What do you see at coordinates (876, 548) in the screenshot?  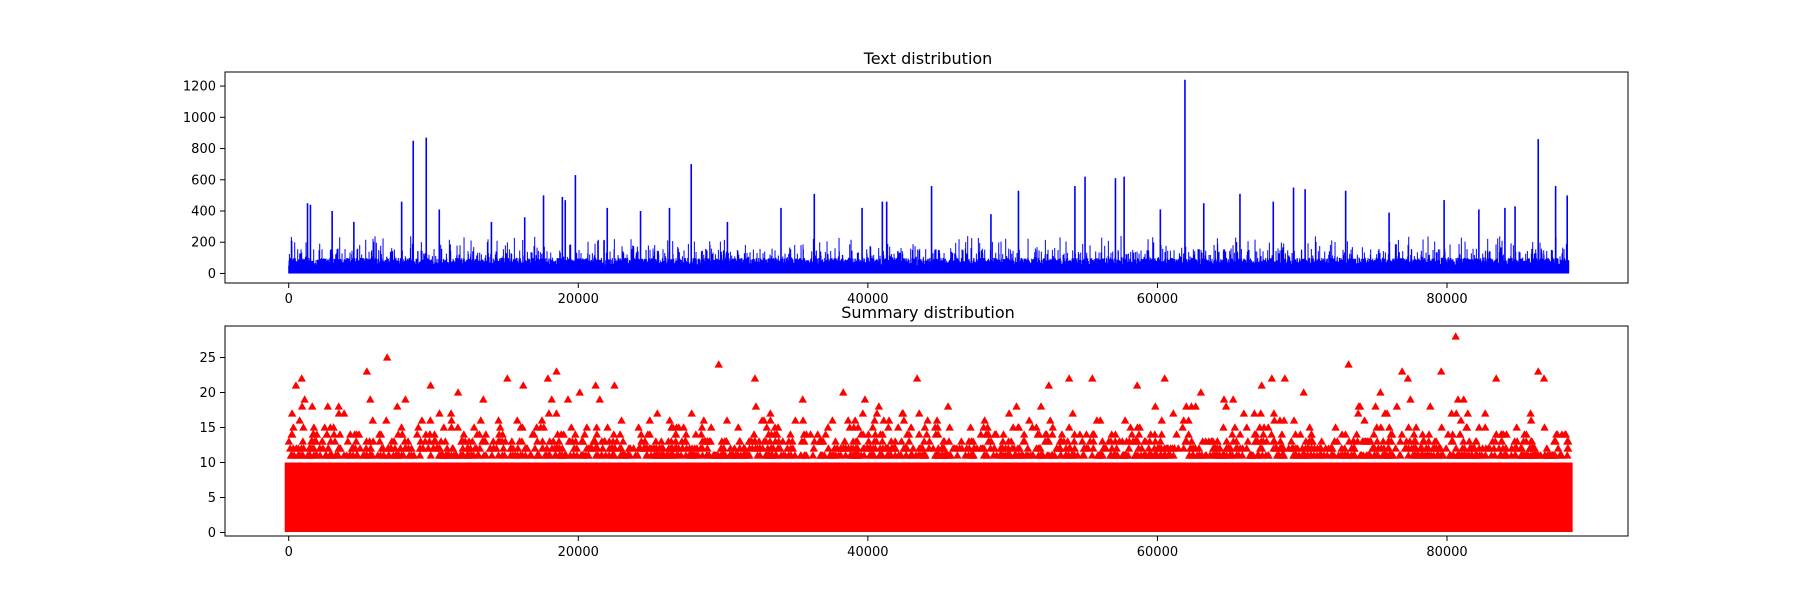 I see `x-axis: 0 20000 40000 60000 80000` at bounding box center [876, 548].